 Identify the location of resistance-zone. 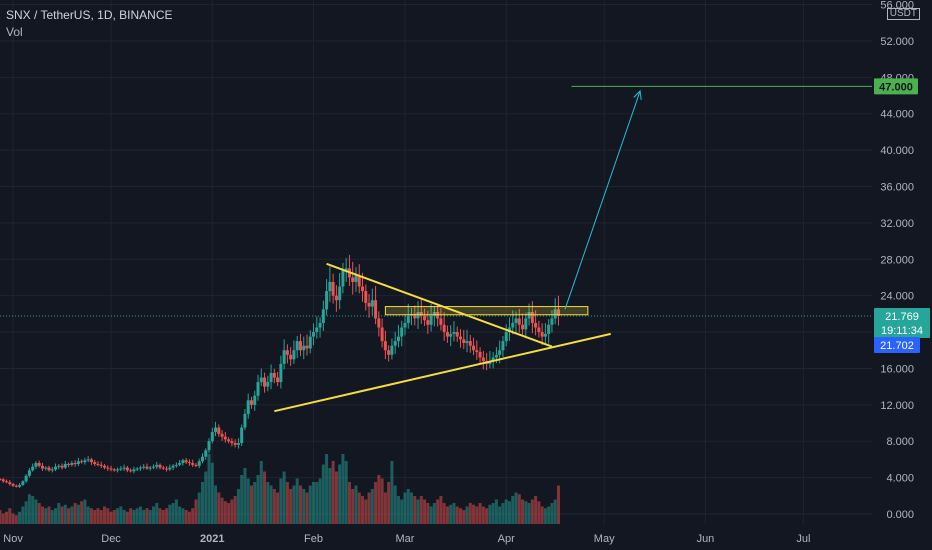
(486, 311).